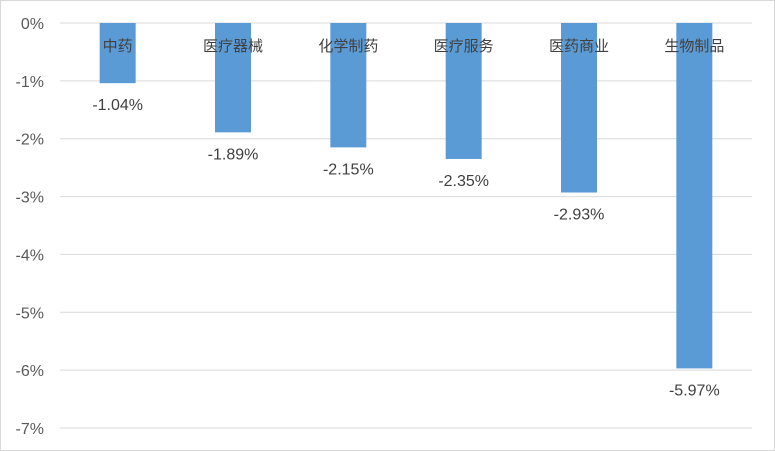 Image resolution: width=775 pixels, height=451 pixels. I want to click on data-label: -2.93%, so click(579, 215).